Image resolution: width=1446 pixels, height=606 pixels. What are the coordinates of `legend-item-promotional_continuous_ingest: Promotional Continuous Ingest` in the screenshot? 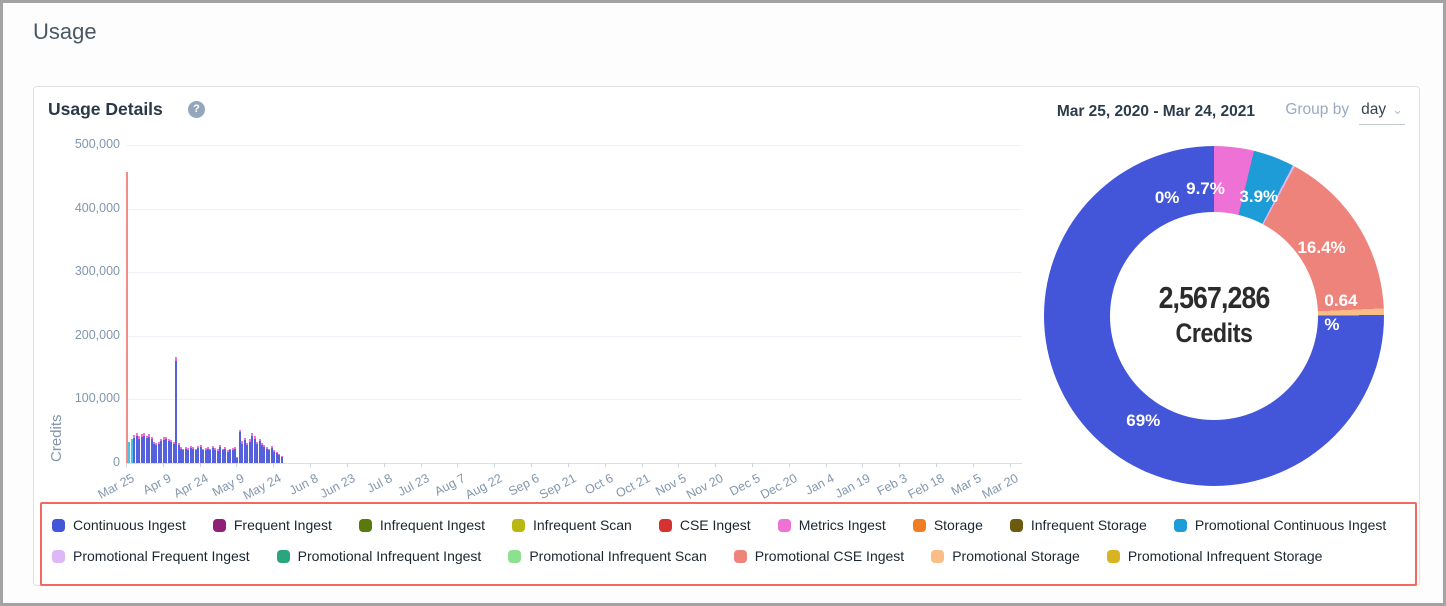 It's located at (1279, 525).